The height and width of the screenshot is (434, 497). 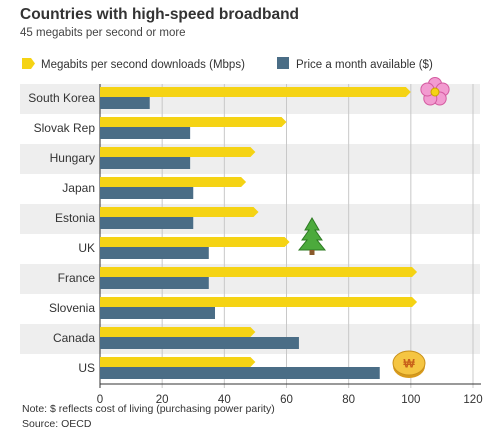 What do you see at coordinates (65, 128) in the screenshot?
I see `category-label: Slovak Rep` at bounding box center [65, 128].